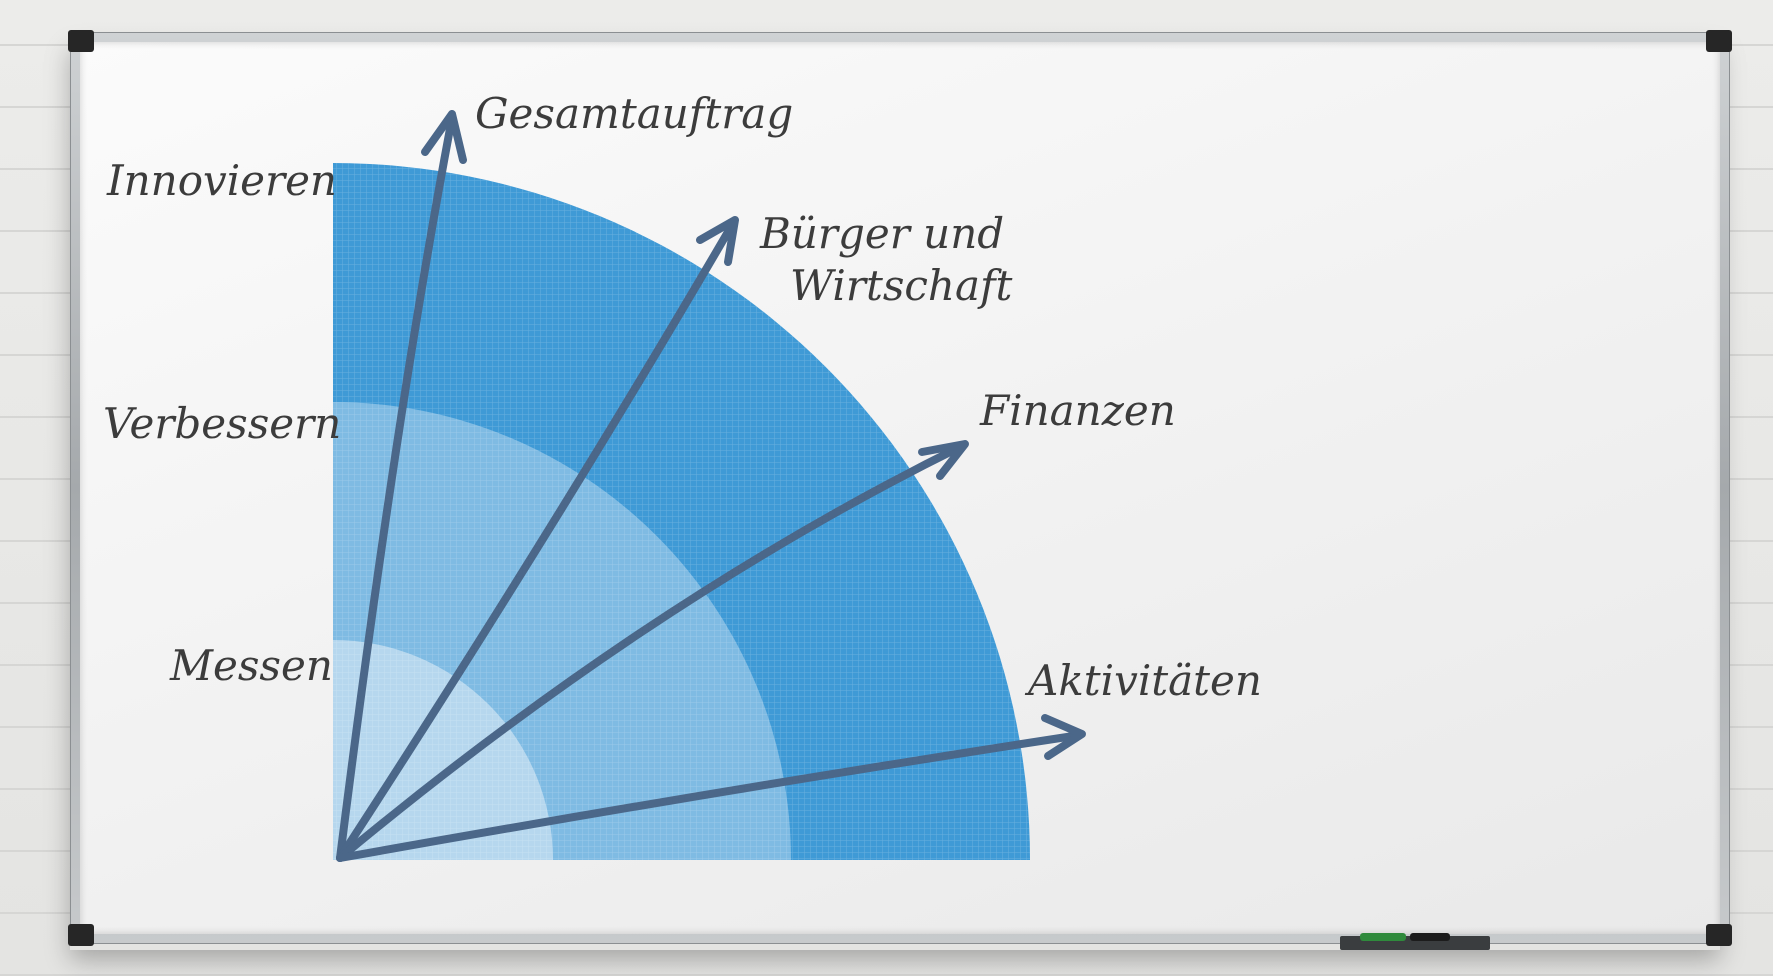 This screenshot has width=1773, height=976. What do you see at coordinates (1719, 41) in the screenshot?
I see `frame-corner-top-right` at bounding box center [1719, 41].